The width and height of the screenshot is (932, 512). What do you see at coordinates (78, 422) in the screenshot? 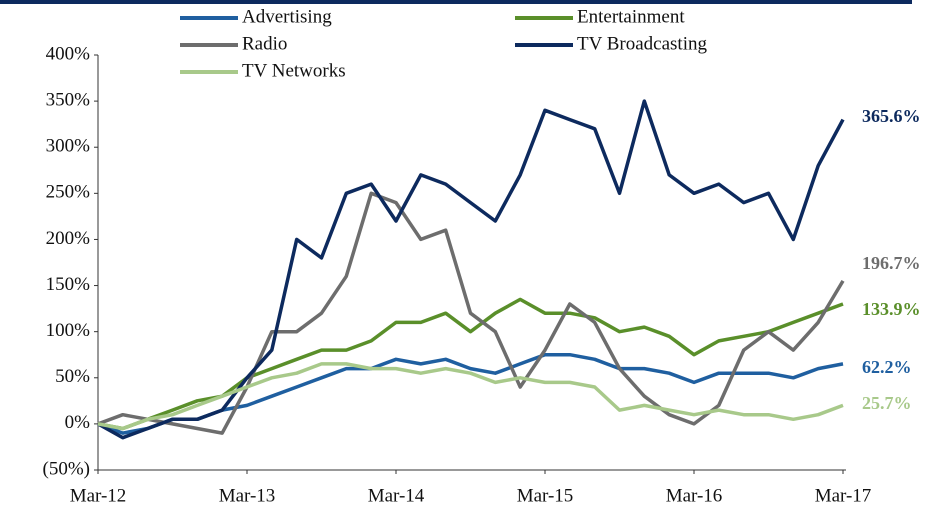
I see `y-tick-label: 0%` at bounding box center [78, 422].